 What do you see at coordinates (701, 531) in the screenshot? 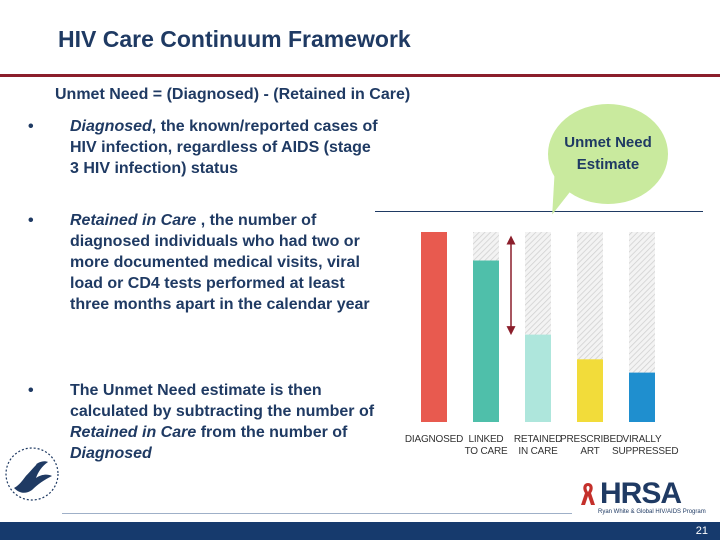
I see `page-number: 21` at bounding box center [701, 531].